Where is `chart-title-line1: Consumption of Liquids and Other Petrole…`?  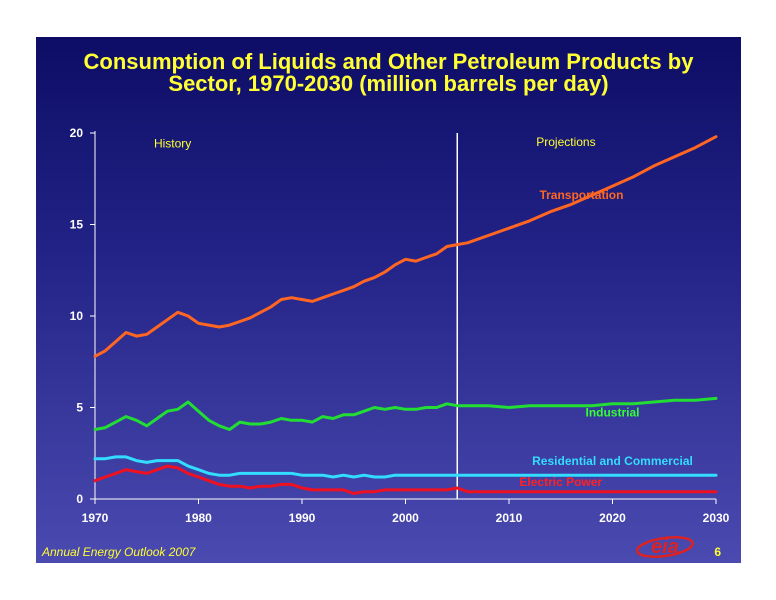
chart-title-line1: Consumption of Liquids and Other Petrole… is located at coordinates (388, 61).